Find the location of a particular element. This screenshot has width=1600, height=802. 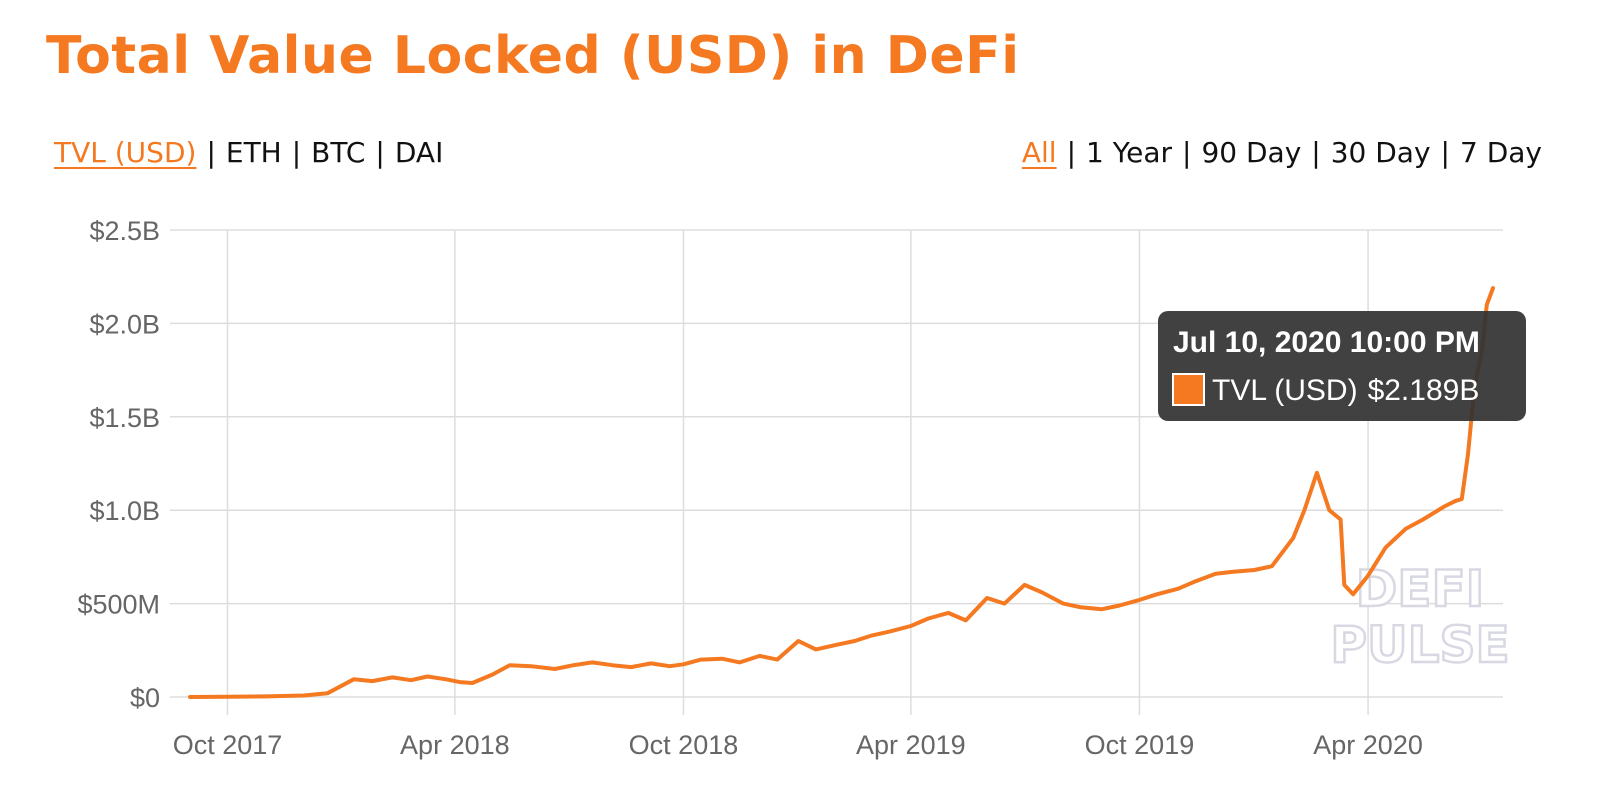

tooltip-series-name: TVL (USD) is located at coordinates (1285, 390).